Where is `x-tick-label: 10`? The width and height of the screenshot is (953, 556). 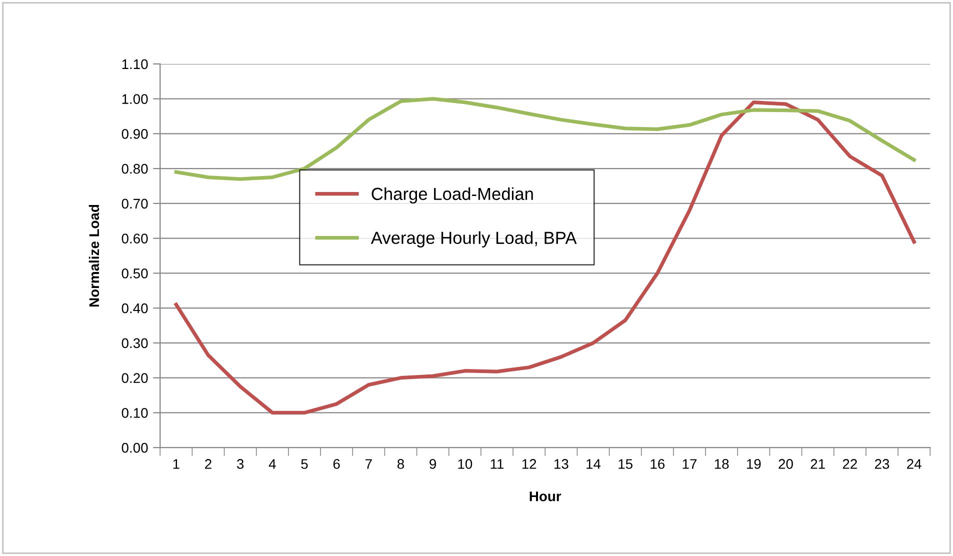 x-tick-label: 10 is located at coordinates (465, 464).